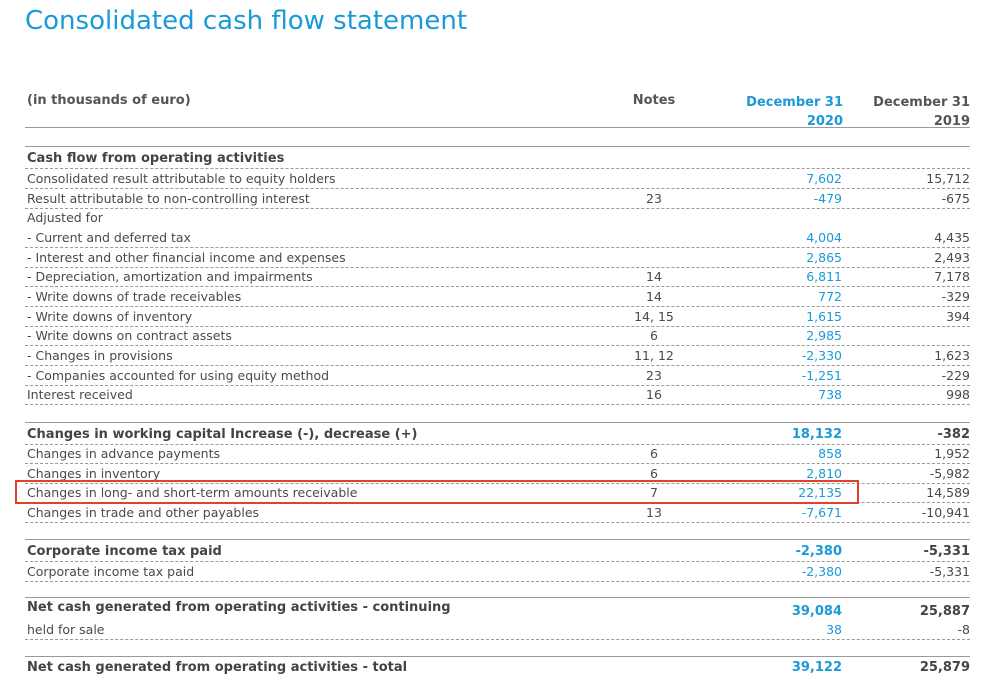  What do you see at coordinates (654, 100) in the screenshot?
I see `notes-column-header: Notes` at bounding box center [654, 100].